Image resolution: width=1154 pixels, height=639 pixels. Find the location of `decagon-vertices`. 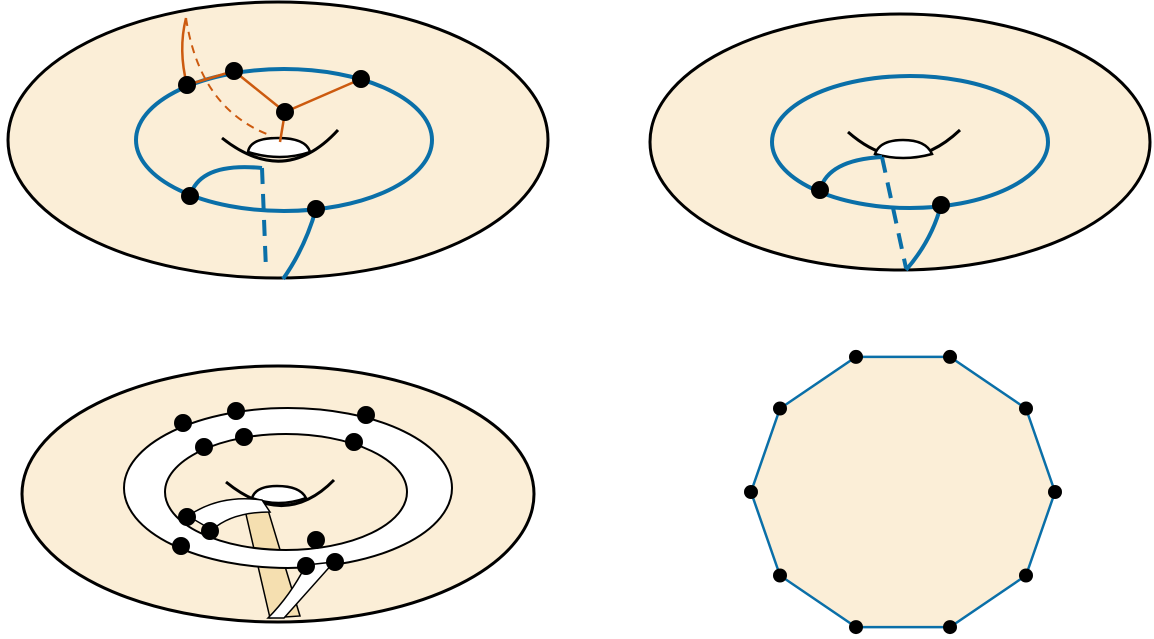

decagon-vertices is located at coordinates (903, 492).